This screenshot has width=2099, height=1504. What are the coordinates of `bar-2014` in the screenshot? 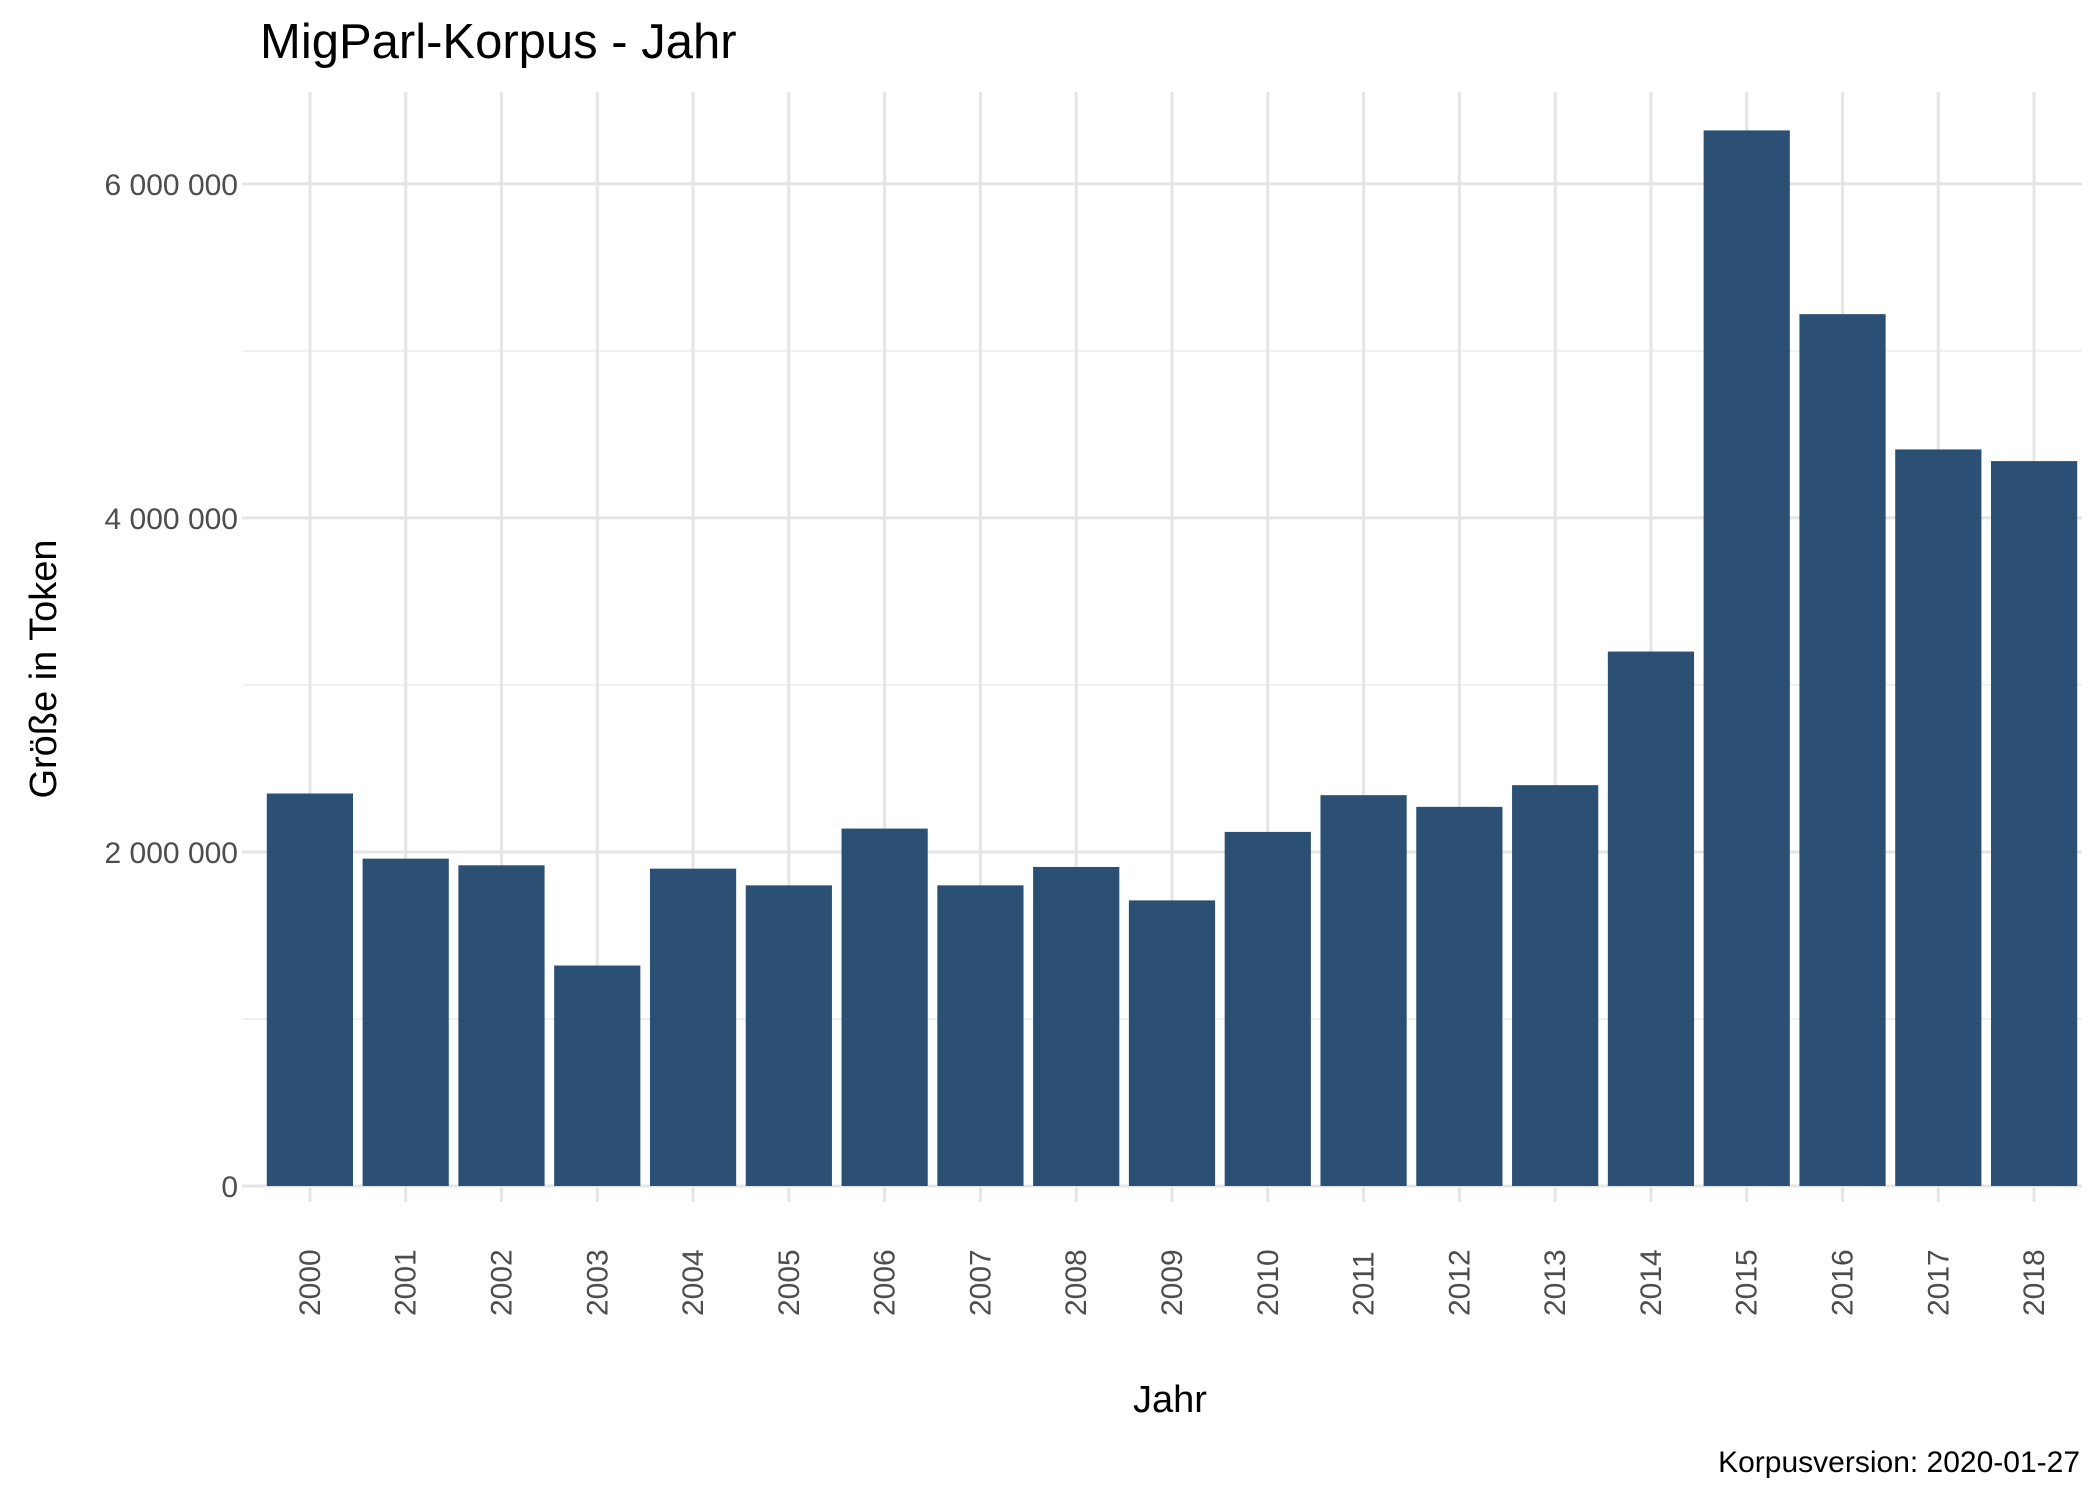 It's located at (1651, 918).